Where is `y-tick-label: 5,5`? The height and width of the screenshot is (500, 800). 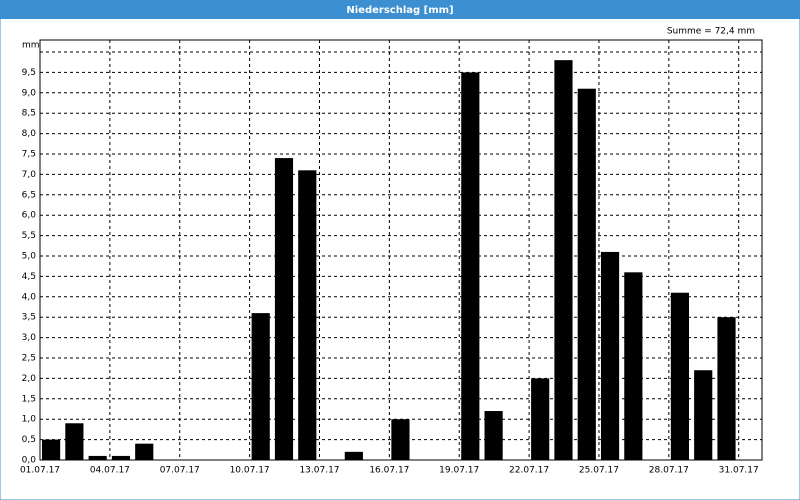 y-tick-label: 5,5 is located at coordinates (29, 236).